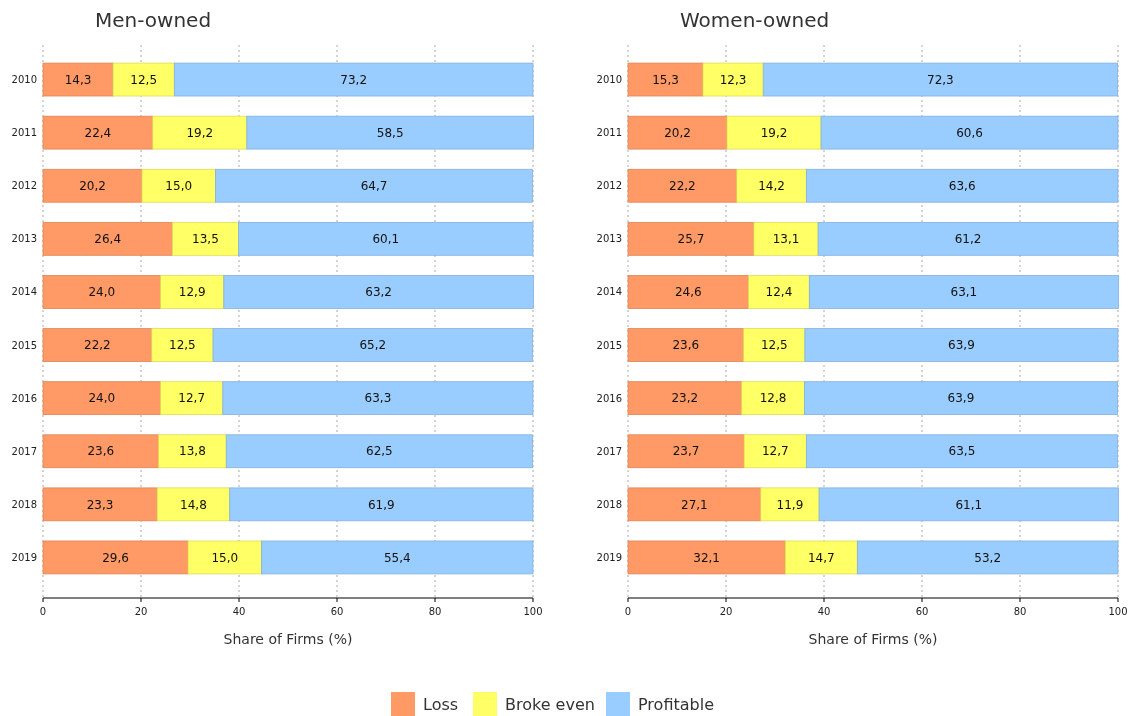 The image size is (1130, 716). I want to click on data-label: 63,5, so click(962, 451).